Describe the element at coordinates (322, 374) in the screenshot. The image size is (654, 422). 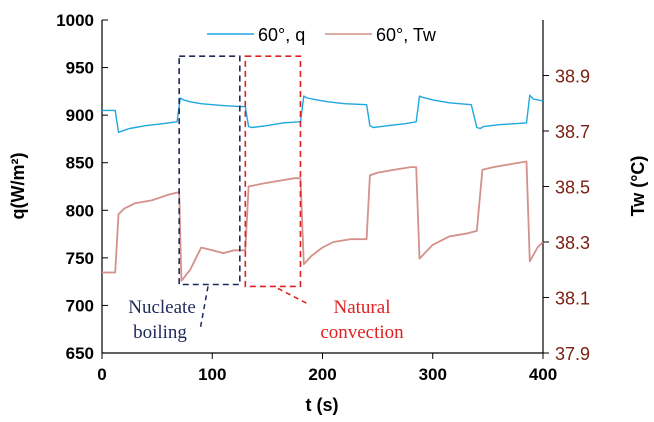
I see `x-tick-label: 200` at that location.